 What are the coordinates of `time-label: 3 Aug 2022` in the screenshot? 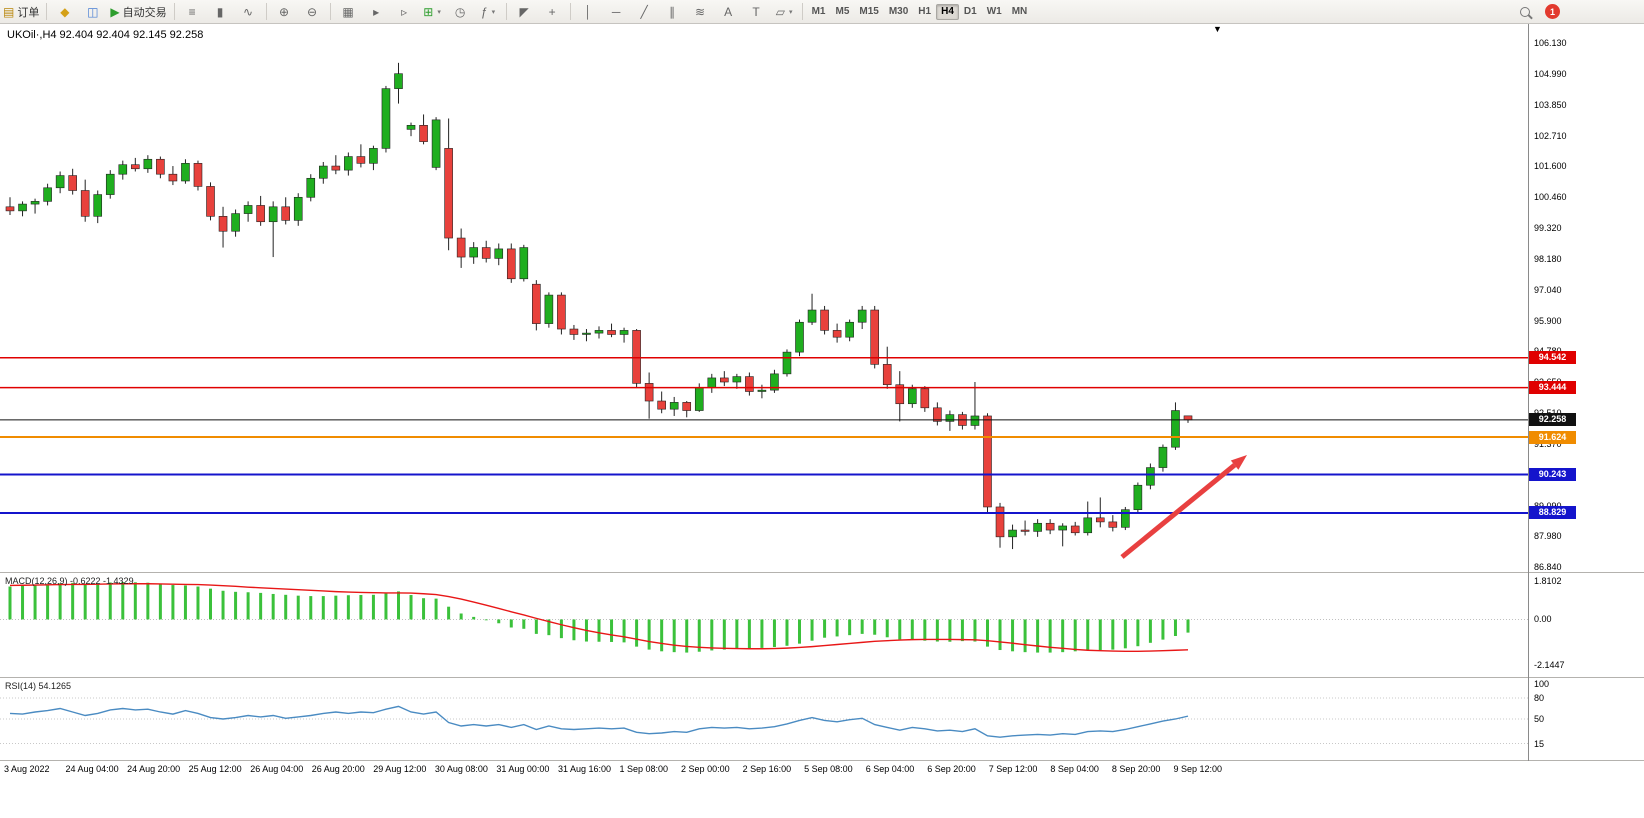 It's located at (27, 769).